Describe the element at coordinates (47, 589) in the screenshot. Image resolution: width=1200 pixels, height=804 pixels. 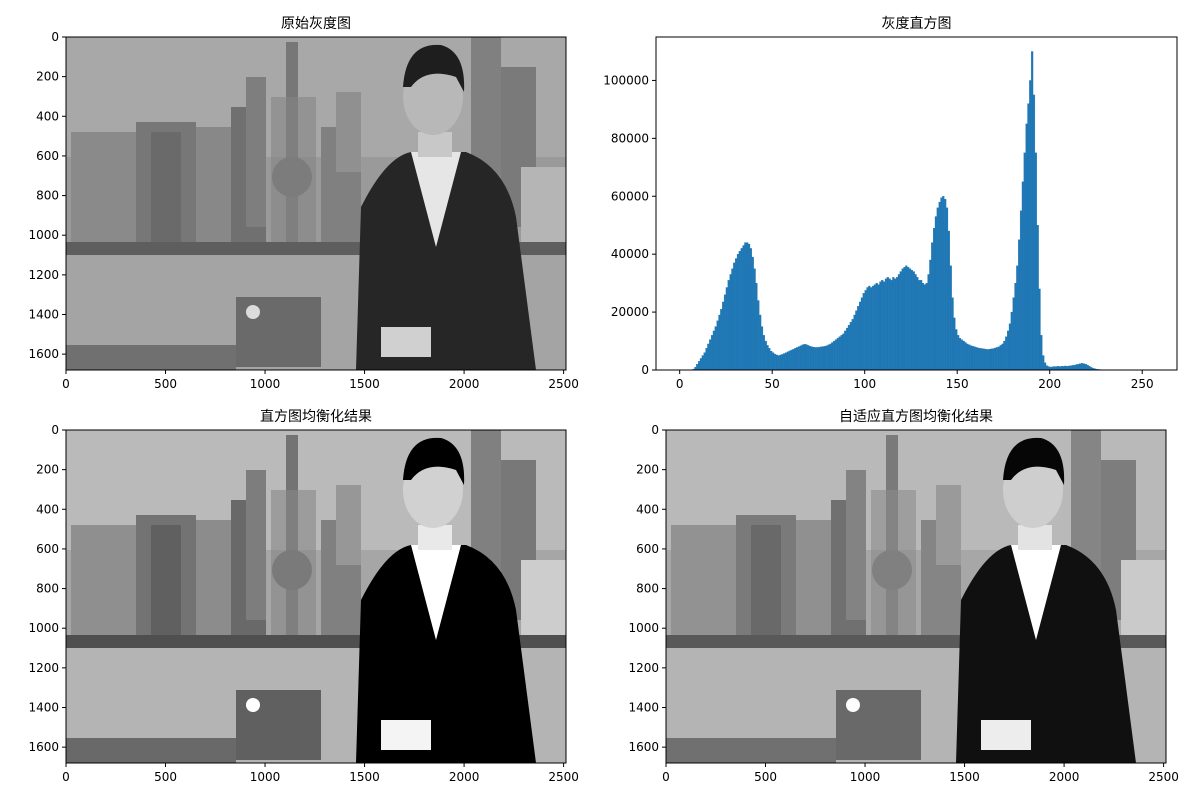
I see `y-tick-label: 800` at that location.